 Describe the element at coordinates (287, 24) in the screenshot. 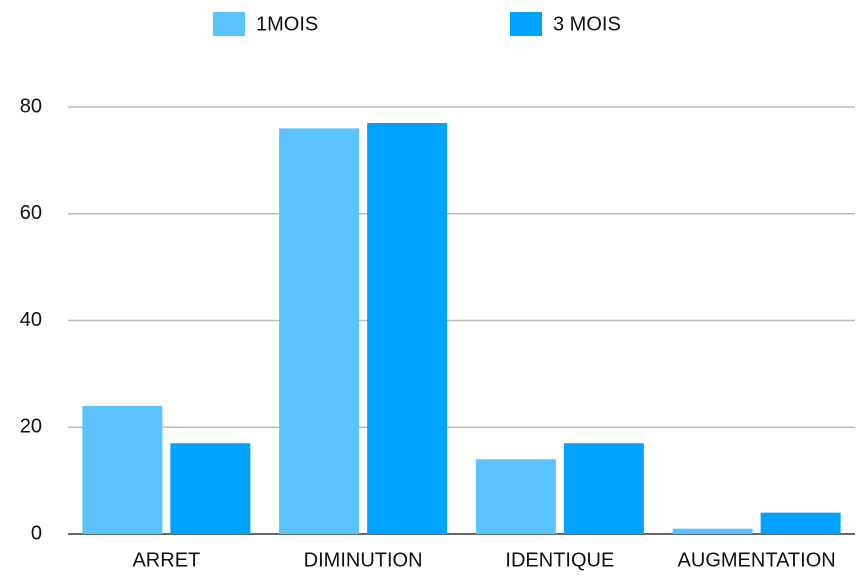

I see `legend-label: 1MOIS` at that location.